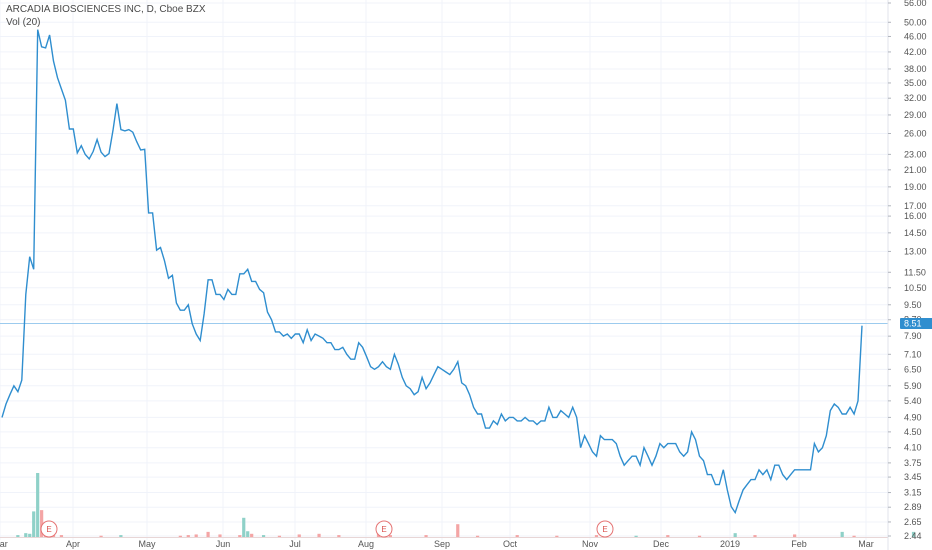 The image size is (932, 550). Describe the element at coordinates (915, 36) in the screenshot. I see `y-tick-label: 46.00` at that location.